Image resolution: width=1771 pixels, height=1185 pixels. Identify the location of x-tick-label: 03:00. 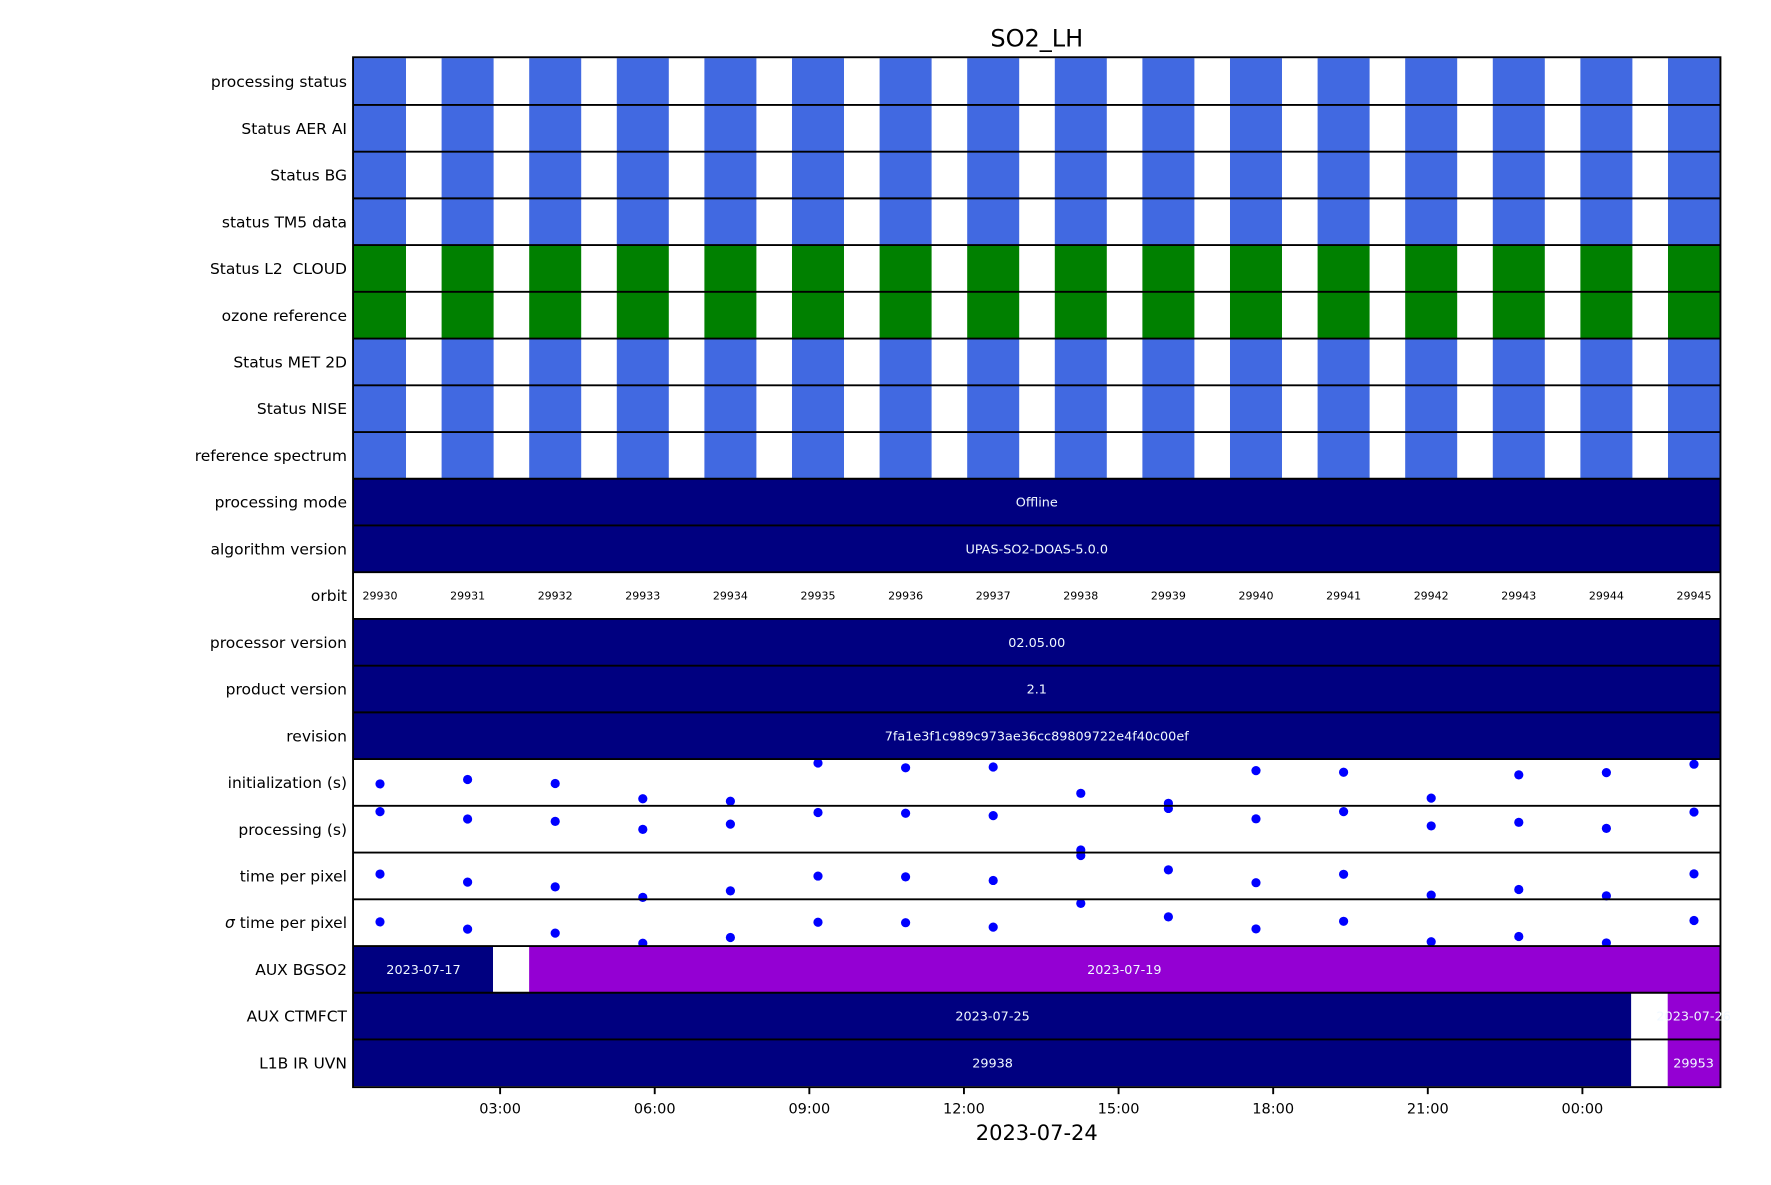
(500, 1110).